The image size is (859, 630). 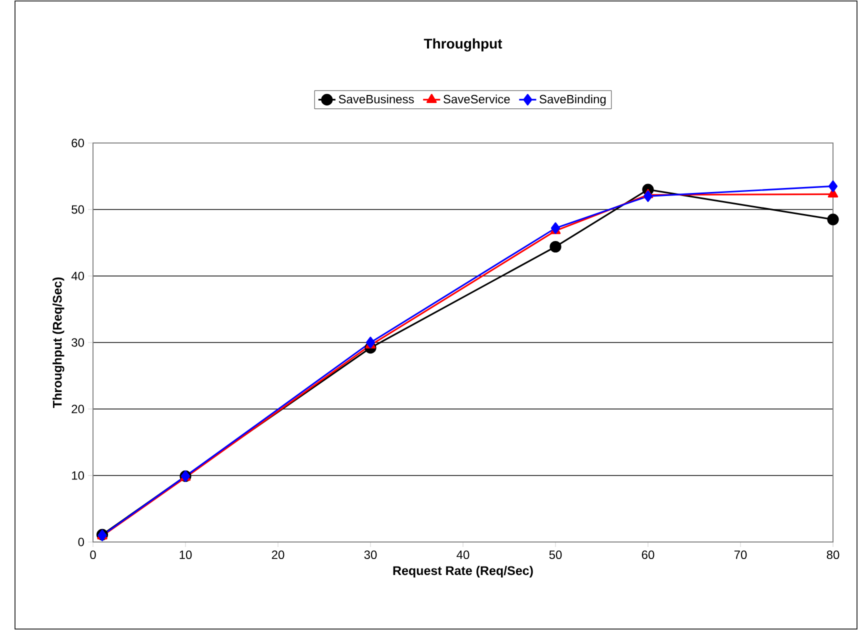 What do you see at coordinates (376, 99) in the screenshot?
I see `legend-label: SaveBusiness` at bounding box center [376, 99].